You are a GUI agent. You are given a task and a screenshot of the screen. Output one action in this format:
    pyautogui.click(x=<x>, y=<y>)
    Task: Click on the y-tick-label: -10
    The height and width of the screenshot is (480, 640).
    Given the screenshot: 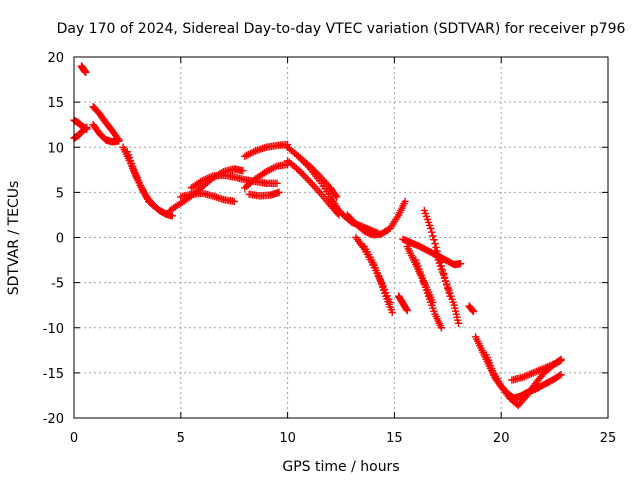 What is the action you would take?
    pyautogui.click(x=53, y=329)
    